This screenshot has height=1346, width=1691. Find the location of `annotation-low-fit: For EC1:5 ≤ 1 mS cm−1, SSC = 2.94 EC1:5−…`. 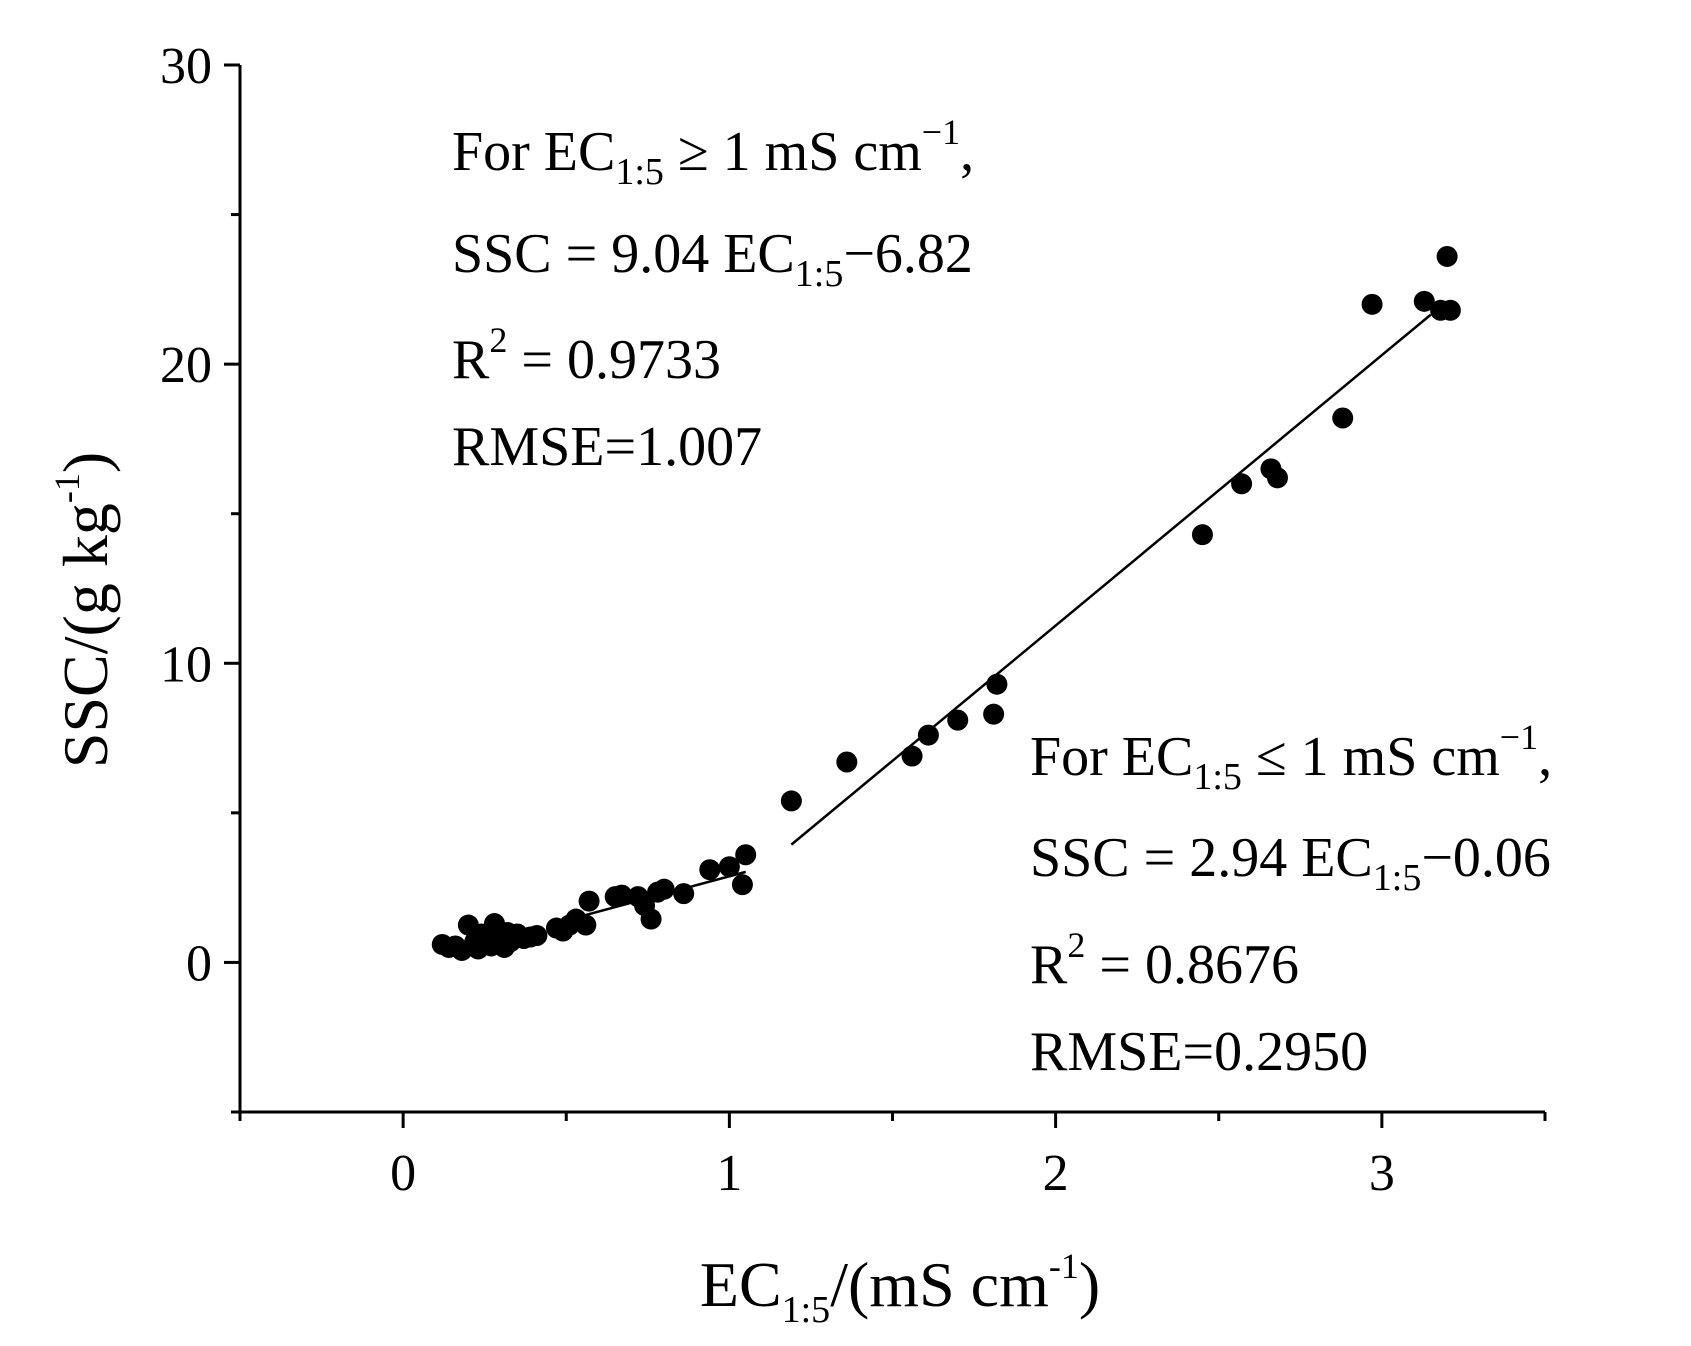

annotation-low-fit: For EC1:5 ≤ 1 mS cm−1, SSC = 2.94 EC1:5−… is located at coordinates (1291, 900).